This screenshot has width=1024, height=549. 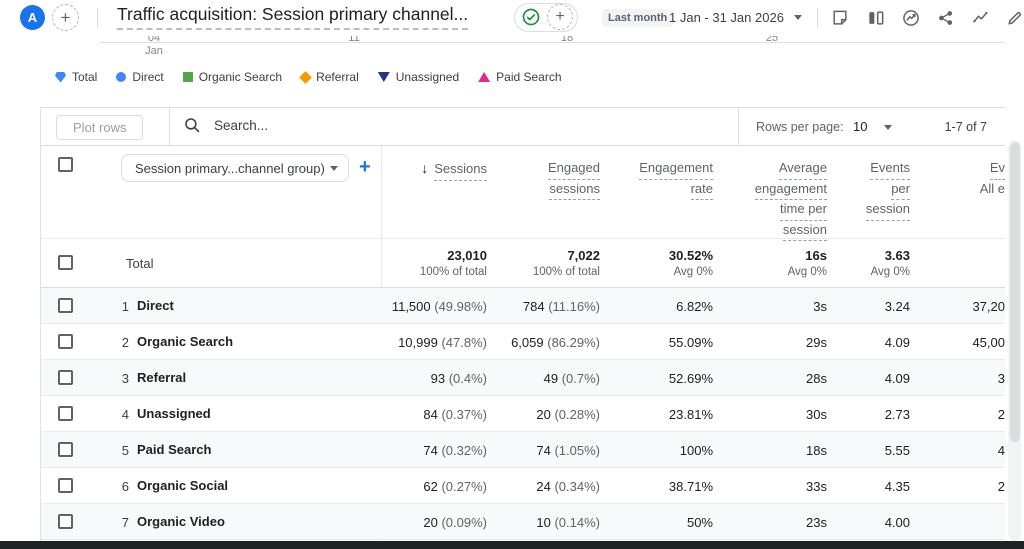 What do you see at coordinates (418, 77) in the screenshot?
I see `legend-item-unassigned: Unassigned` at bounding box center [418, 77].